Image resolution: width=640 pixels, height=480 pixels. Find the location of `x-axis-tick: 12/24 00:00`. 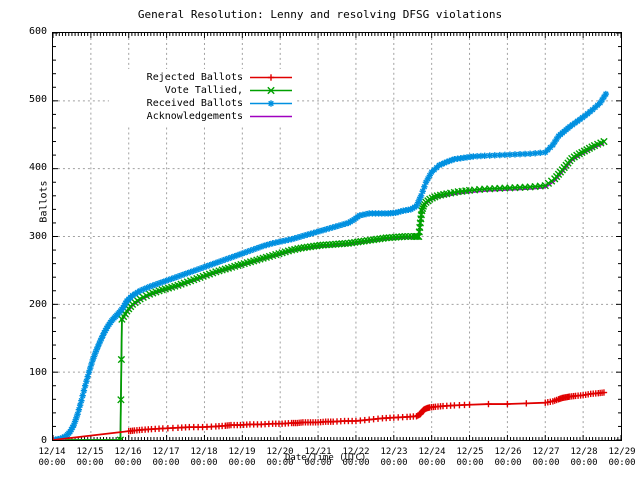

x-axis-tick: 12/24 00:00 is located at coordinates (432, 457).